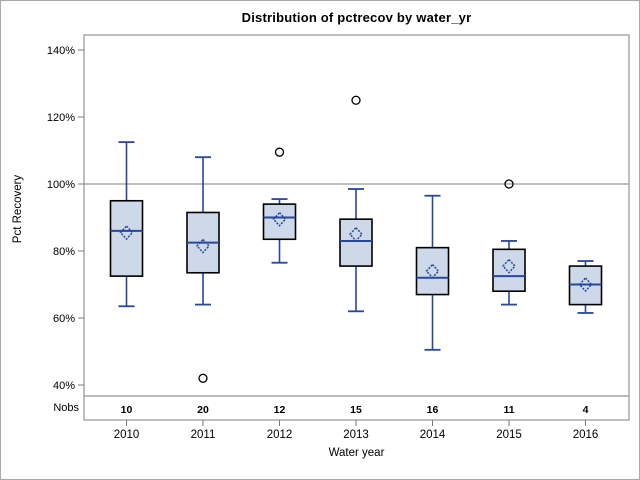 Image resolution: width=640 pixels, height=480 pixels. I want to click on nobs-row-label: Nobs, so click(66, 408).